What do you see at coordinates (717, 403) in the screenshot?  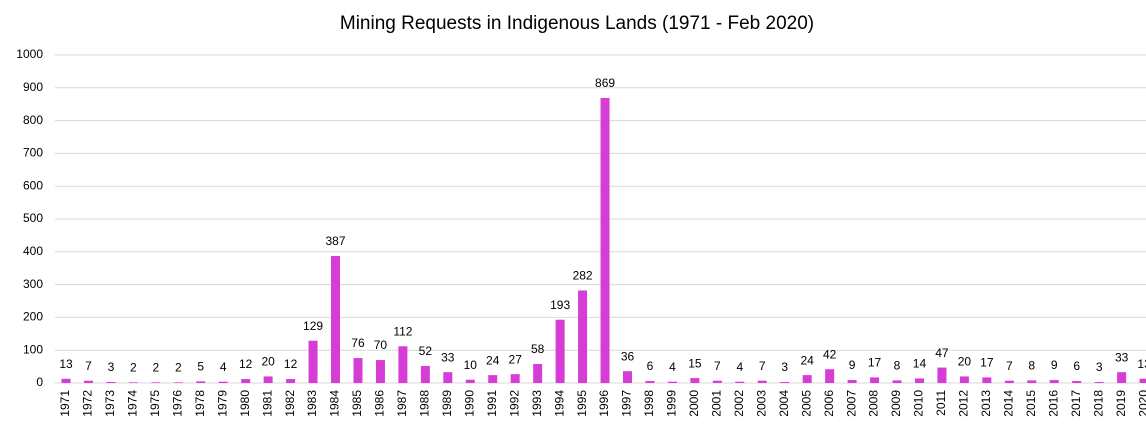 I see `x-tick-label: 2001` at bounding box center [717, 403].